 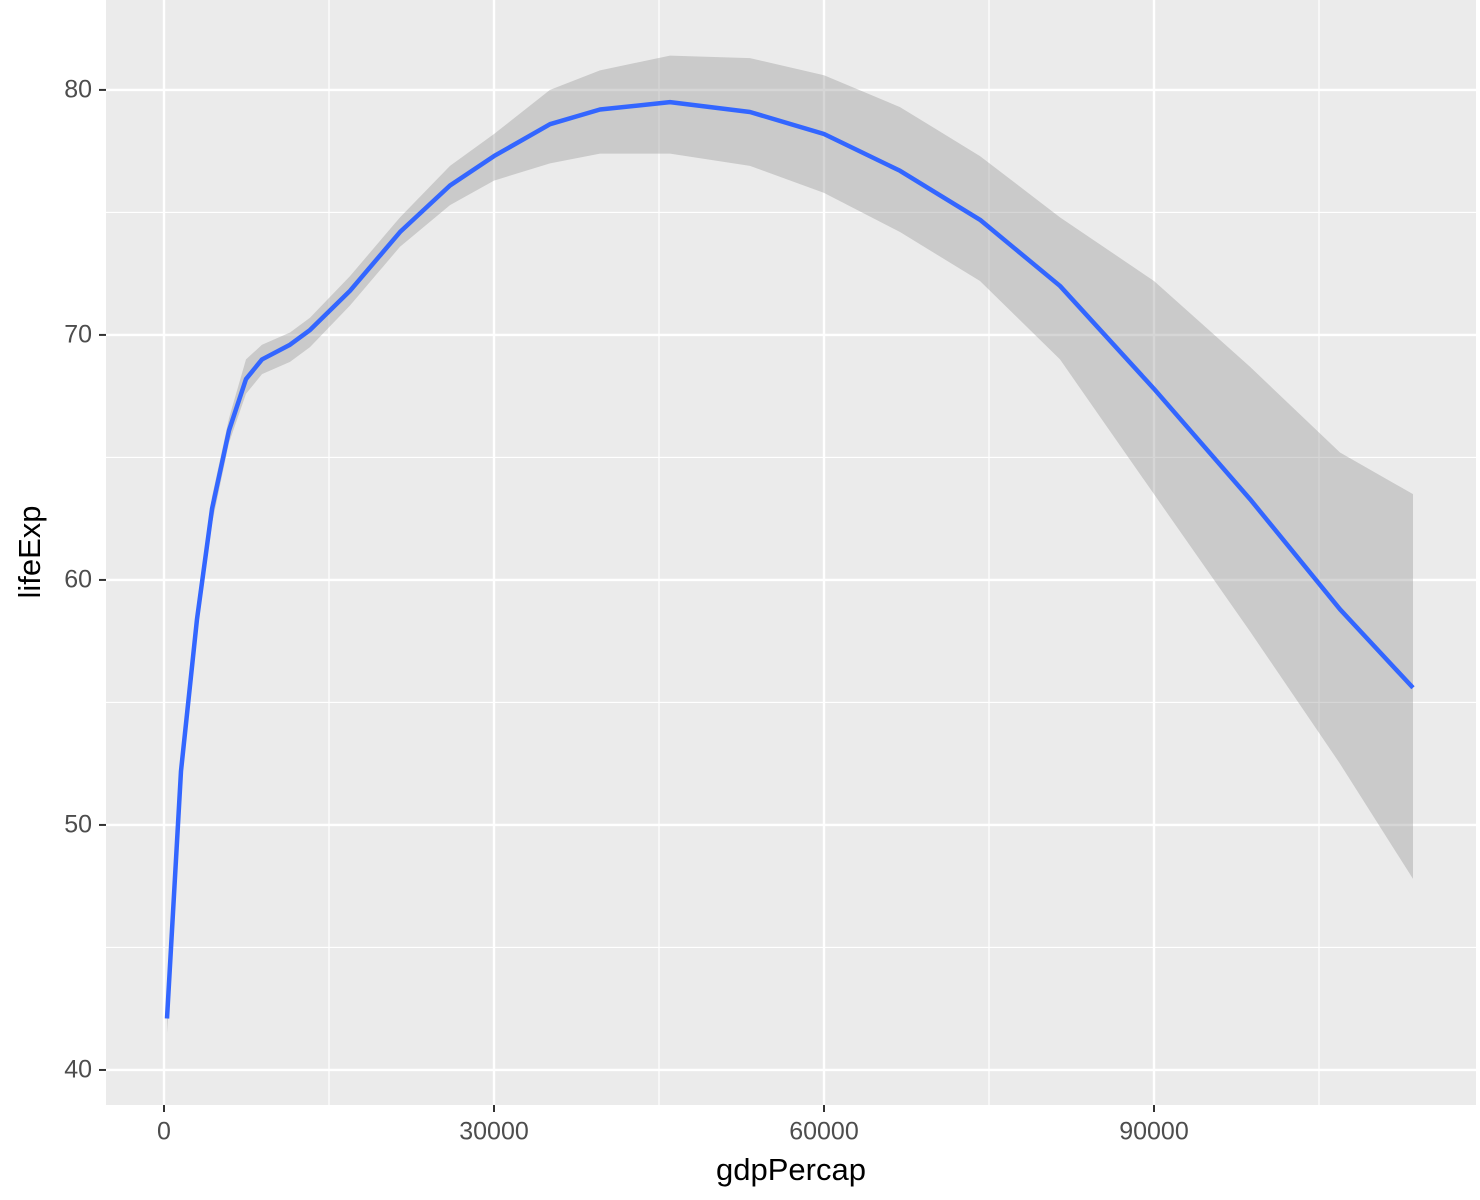 I want to click on x-tick-label: 90000, so click(x=1154, y=1132).